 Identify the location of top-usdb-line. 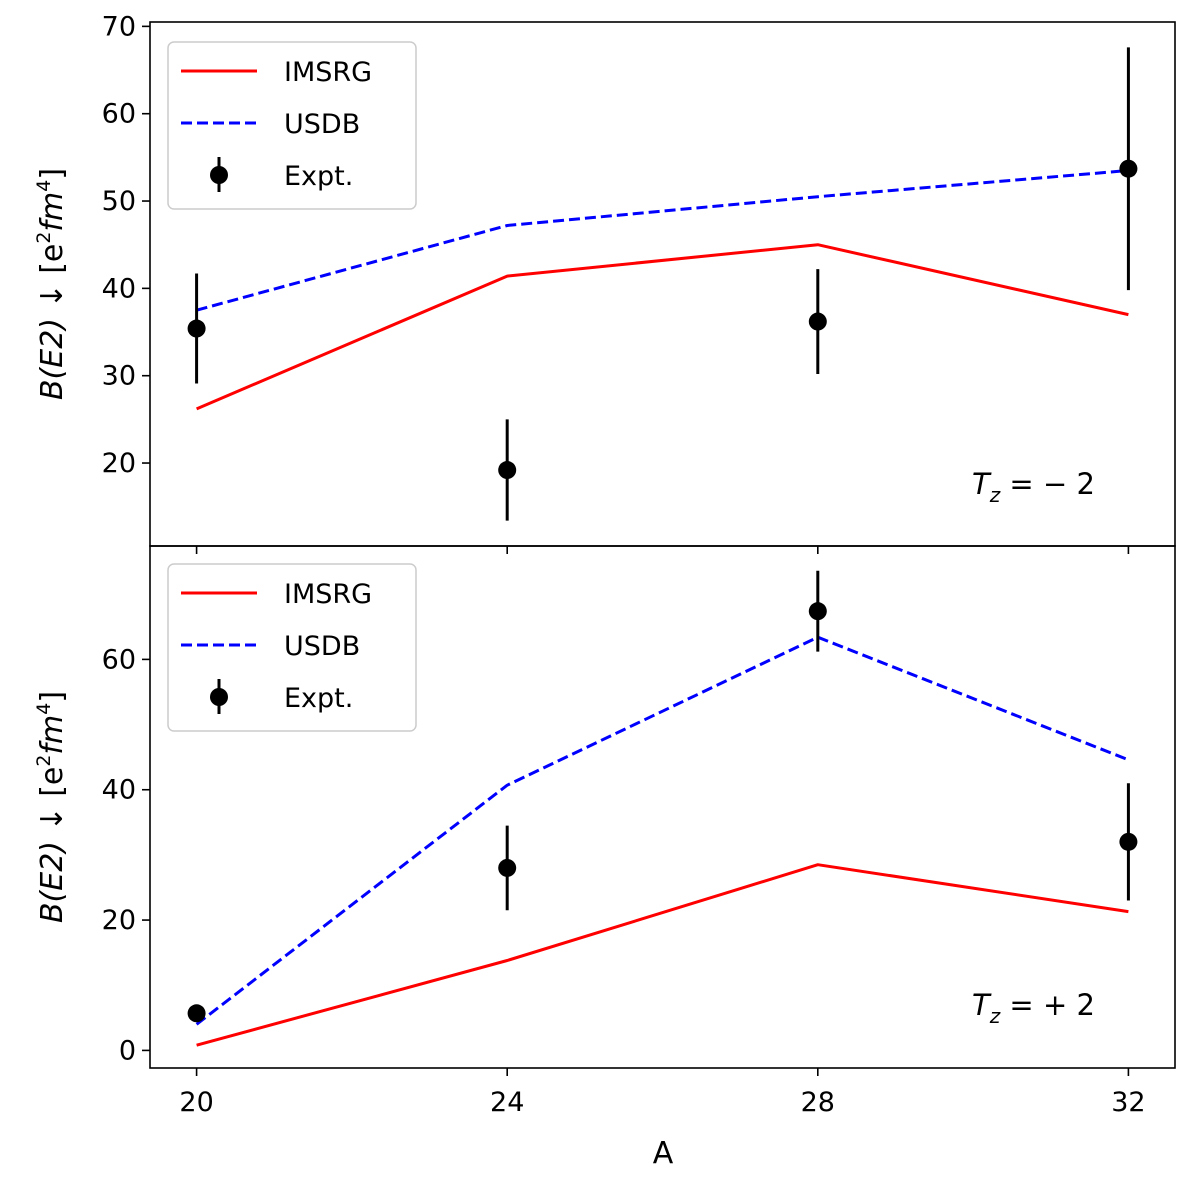
(662, 240).